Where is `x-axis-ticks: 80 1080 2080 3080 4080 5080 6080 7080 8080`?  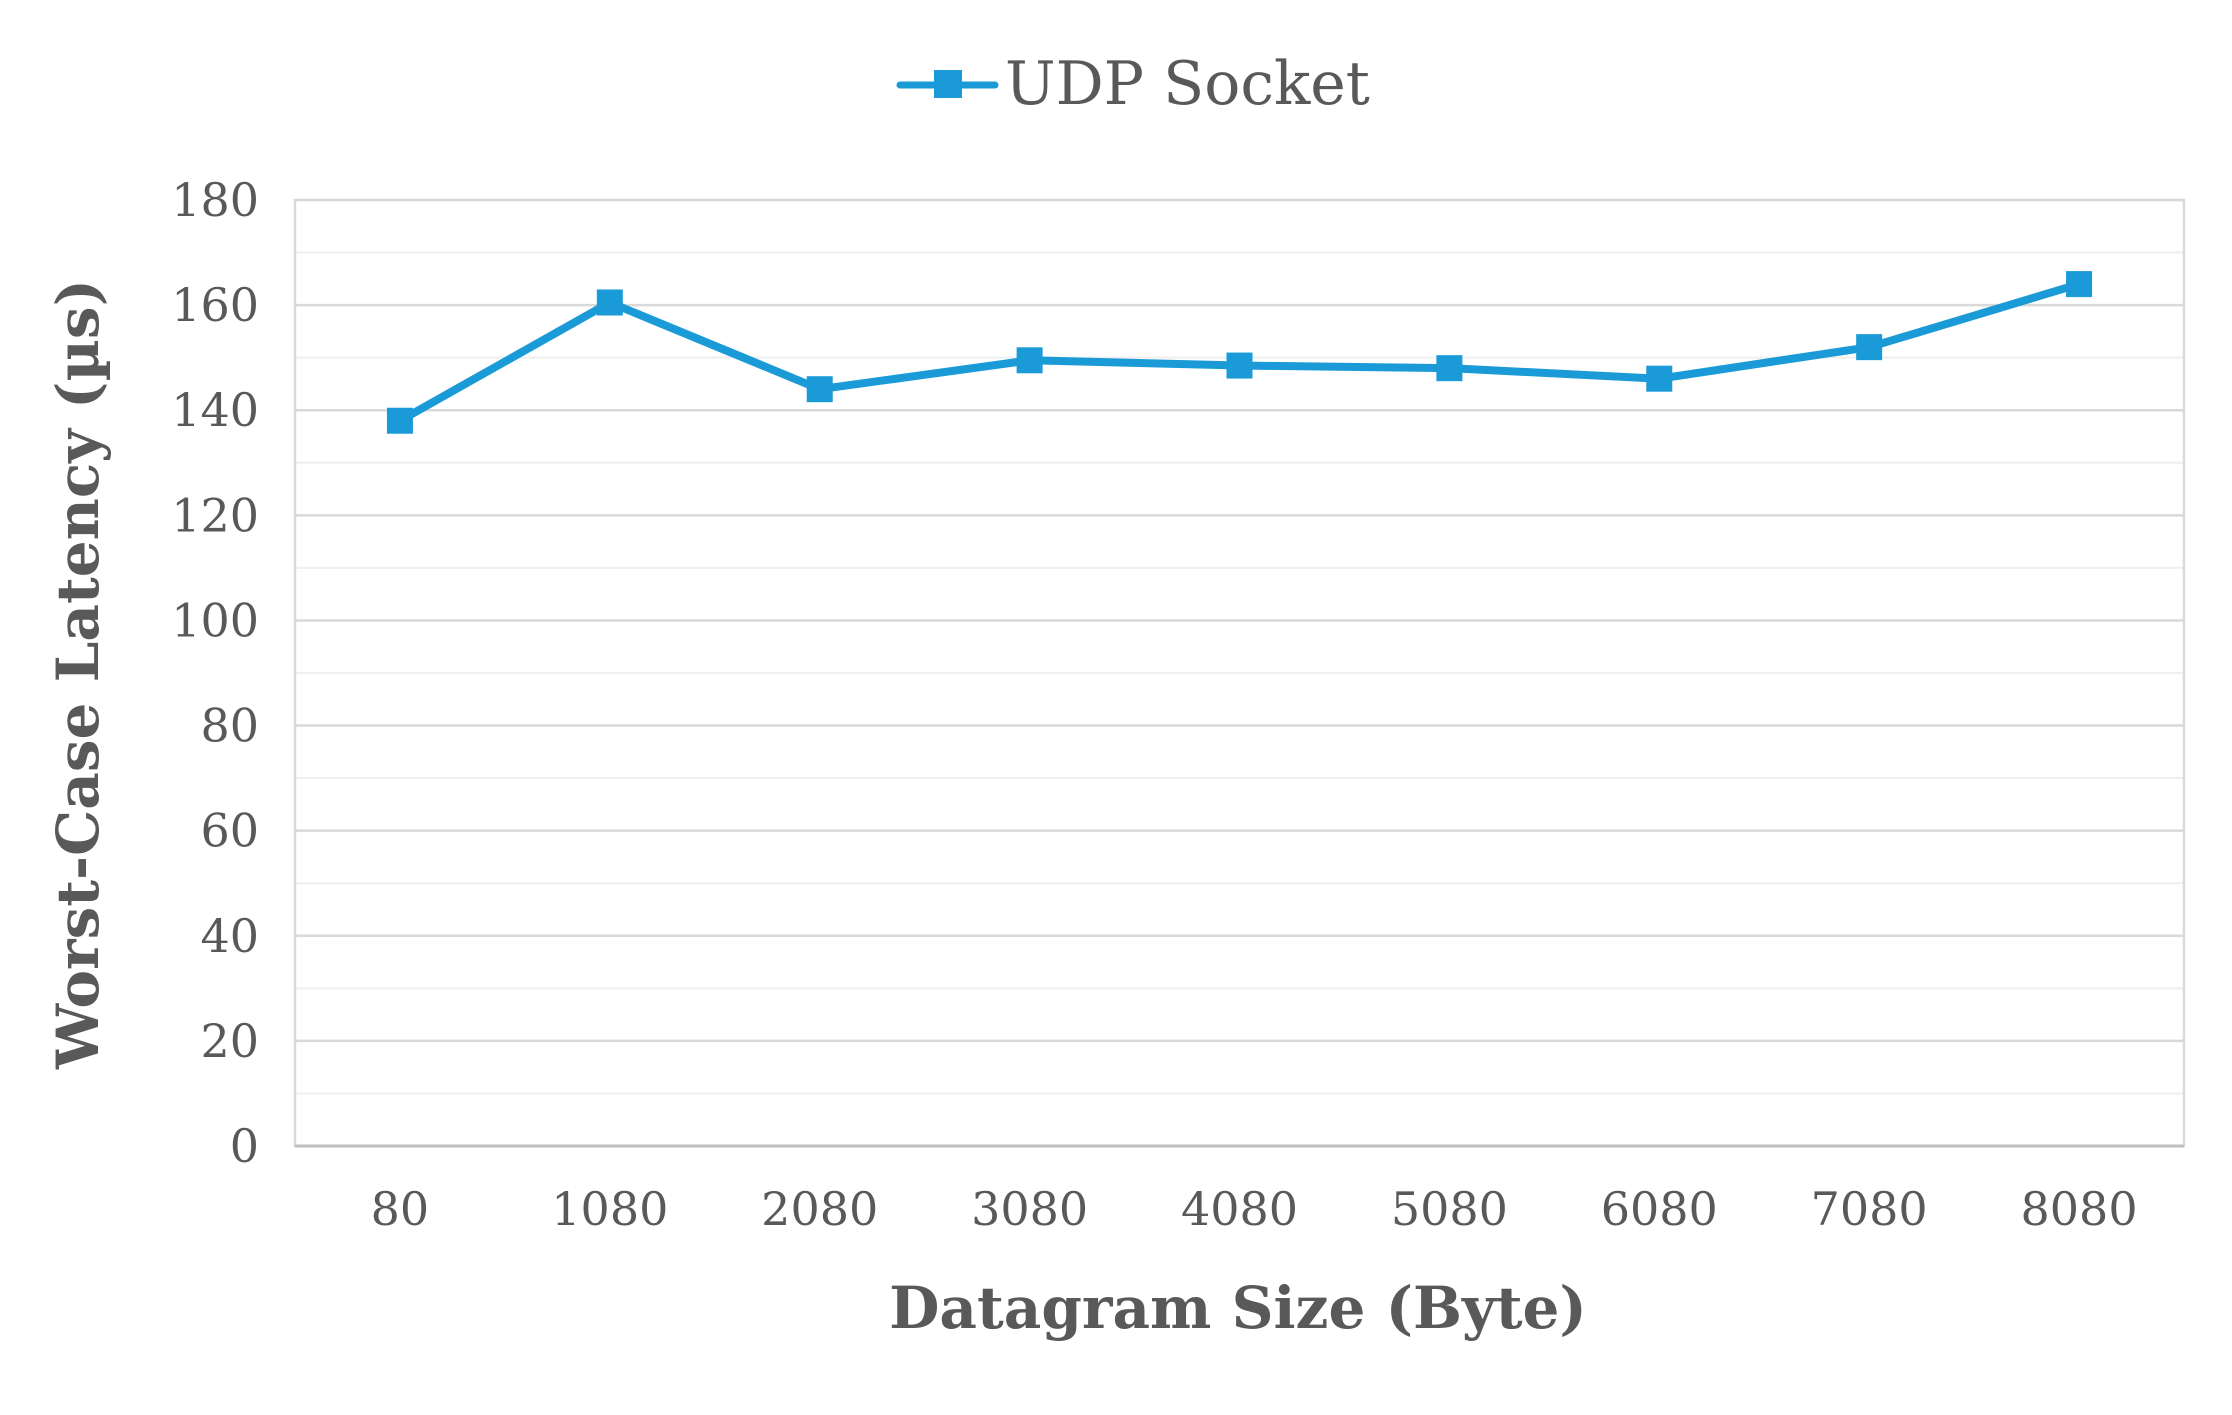
x-axis-ticks: 80 1080 2080 3080 4080 5080 6080 7080 8080 is located at coordinates (1254, 1209).